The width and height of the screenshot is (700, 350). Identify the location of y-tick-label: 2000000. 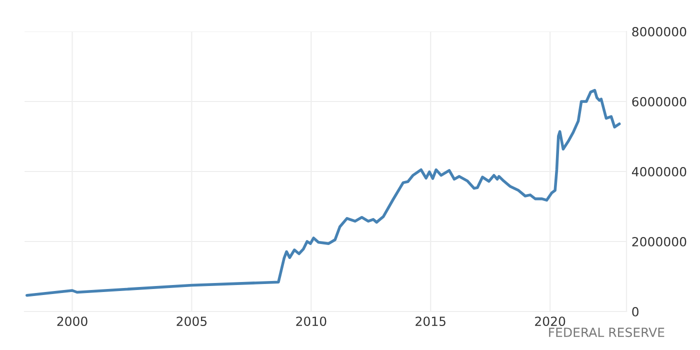
(659, 241).